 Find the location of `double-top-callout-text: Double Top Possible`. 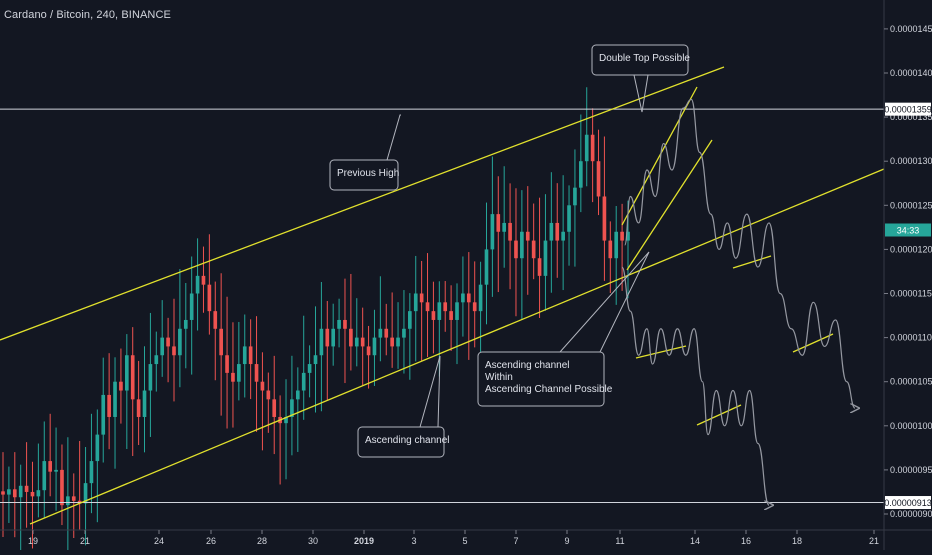

double-top-callout-text: Double Top Possible is located at coordinates (644, 58).